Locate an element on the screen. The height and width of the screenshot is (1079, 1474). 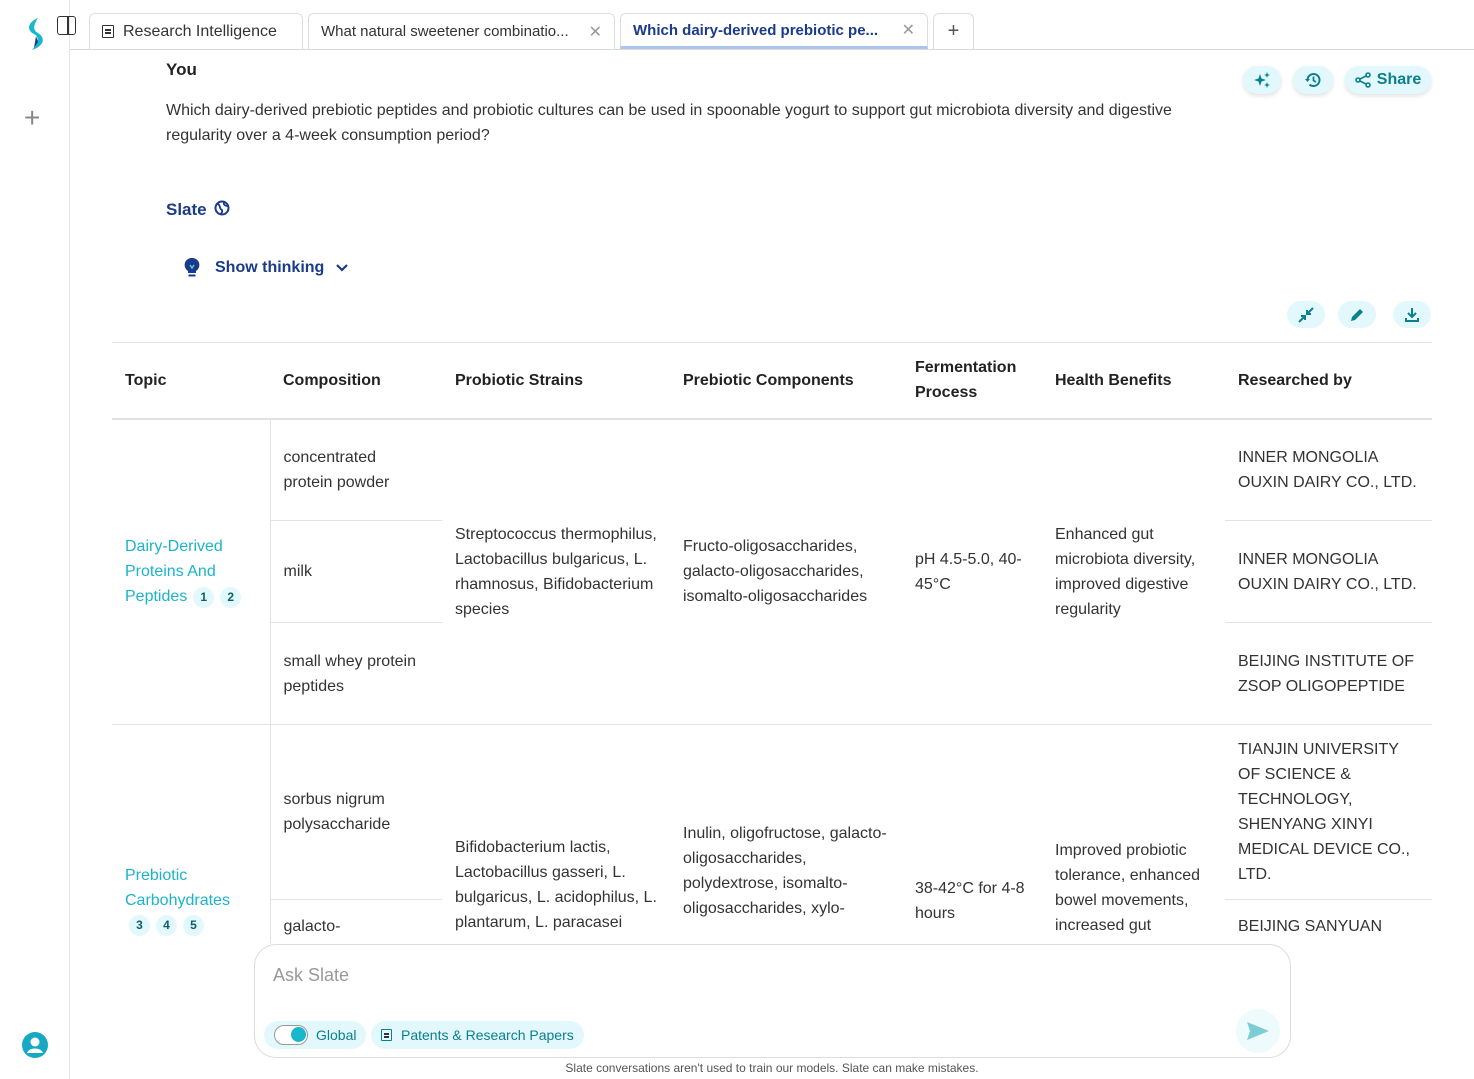
composition-cell: sorbus nigrum polysaccharide is located at coordinates (355, 812).